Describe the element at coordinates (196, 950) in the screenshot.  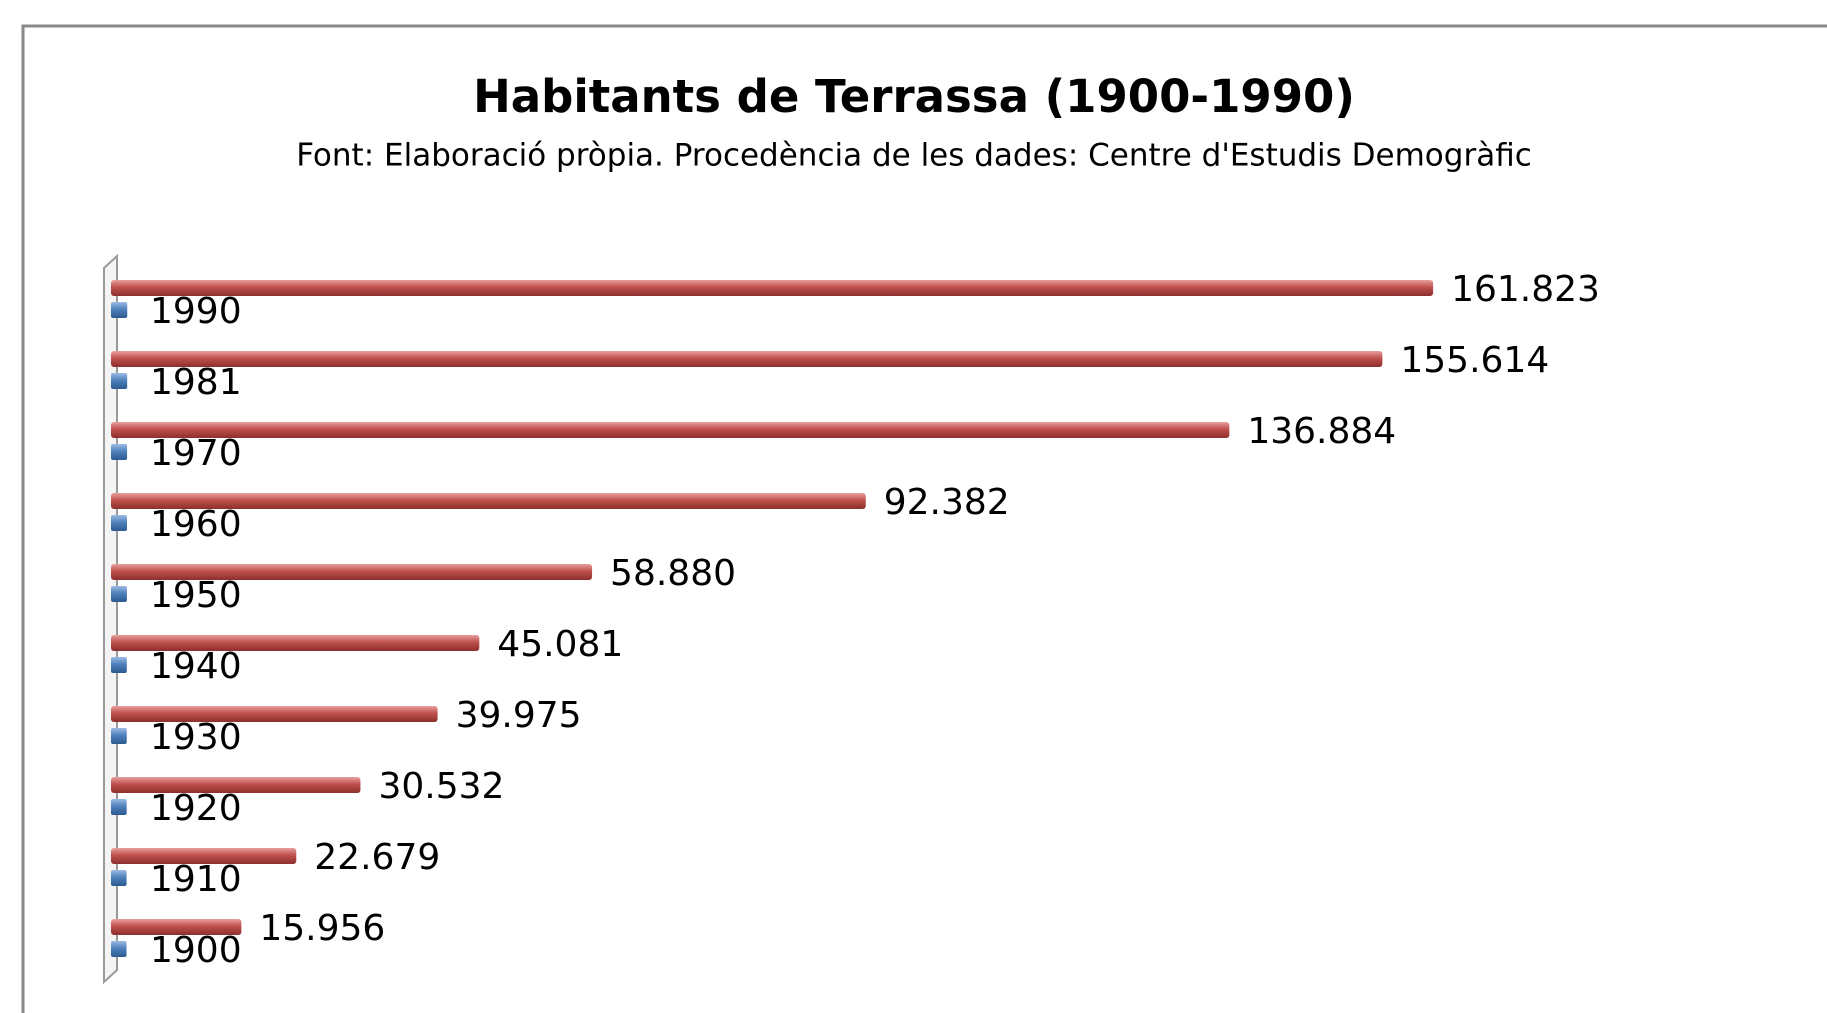
I see `value-label: 1900` at that location.